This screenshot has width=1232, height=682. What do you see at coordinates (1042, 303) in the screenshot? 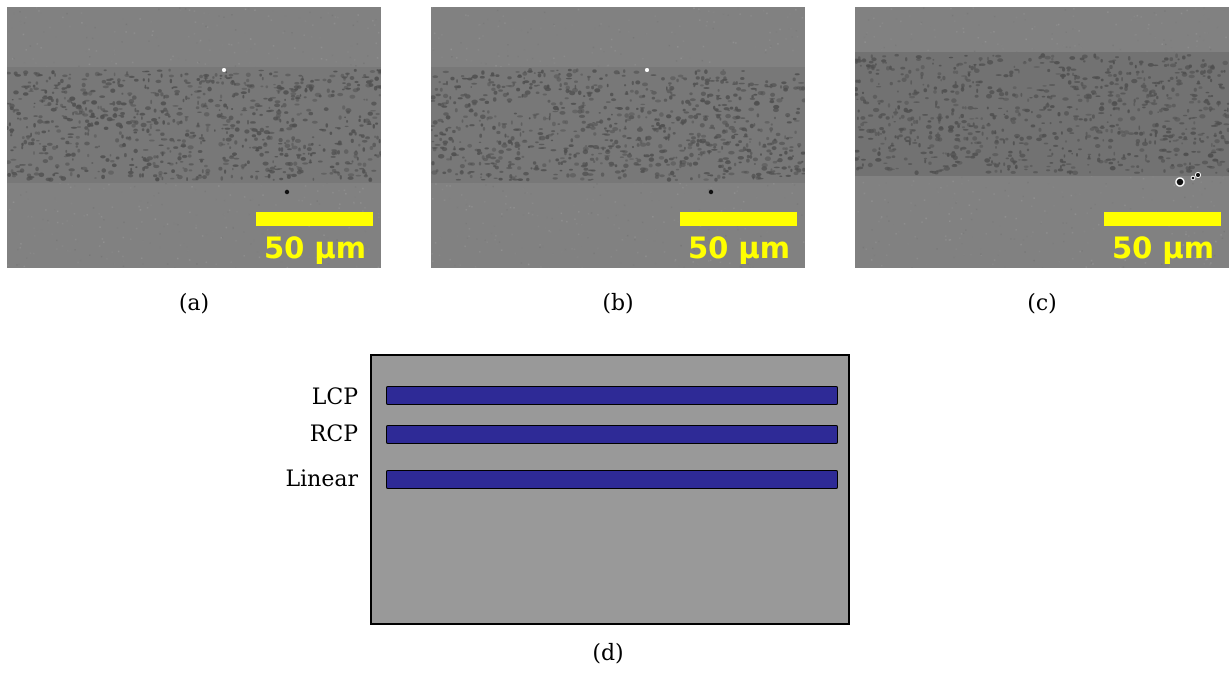
I see `panel-caption-c: (c)` at bounding box center [1042, 303].